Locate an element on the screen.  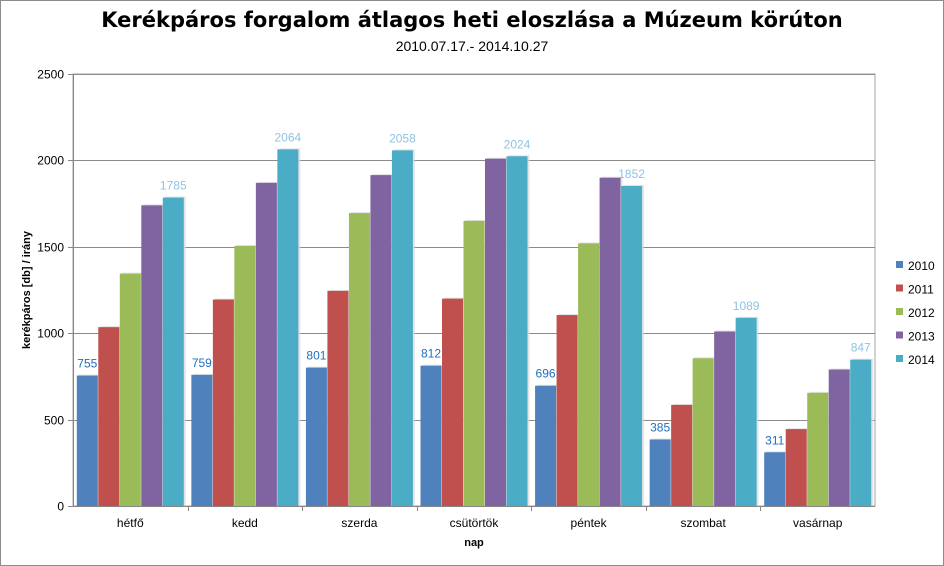
x-tick-label: vasárnap is located at coordinates (818, 523).